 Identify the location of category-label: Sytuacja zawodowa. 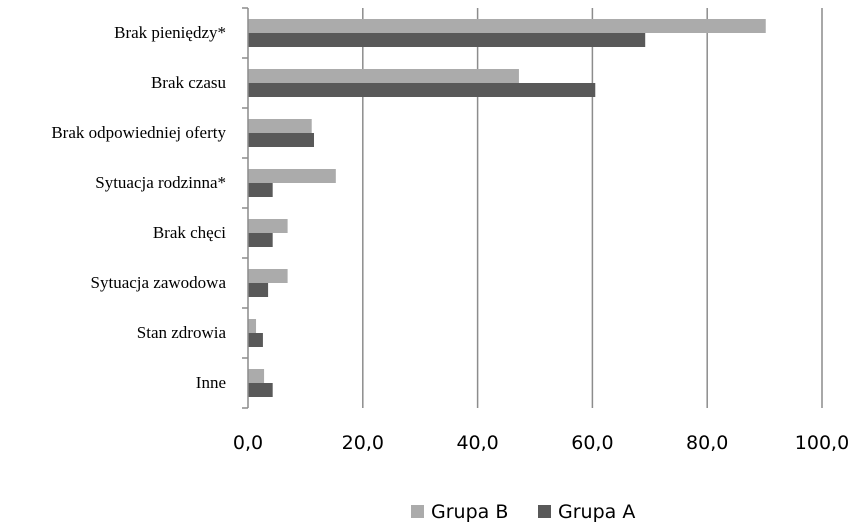
(159, 282).